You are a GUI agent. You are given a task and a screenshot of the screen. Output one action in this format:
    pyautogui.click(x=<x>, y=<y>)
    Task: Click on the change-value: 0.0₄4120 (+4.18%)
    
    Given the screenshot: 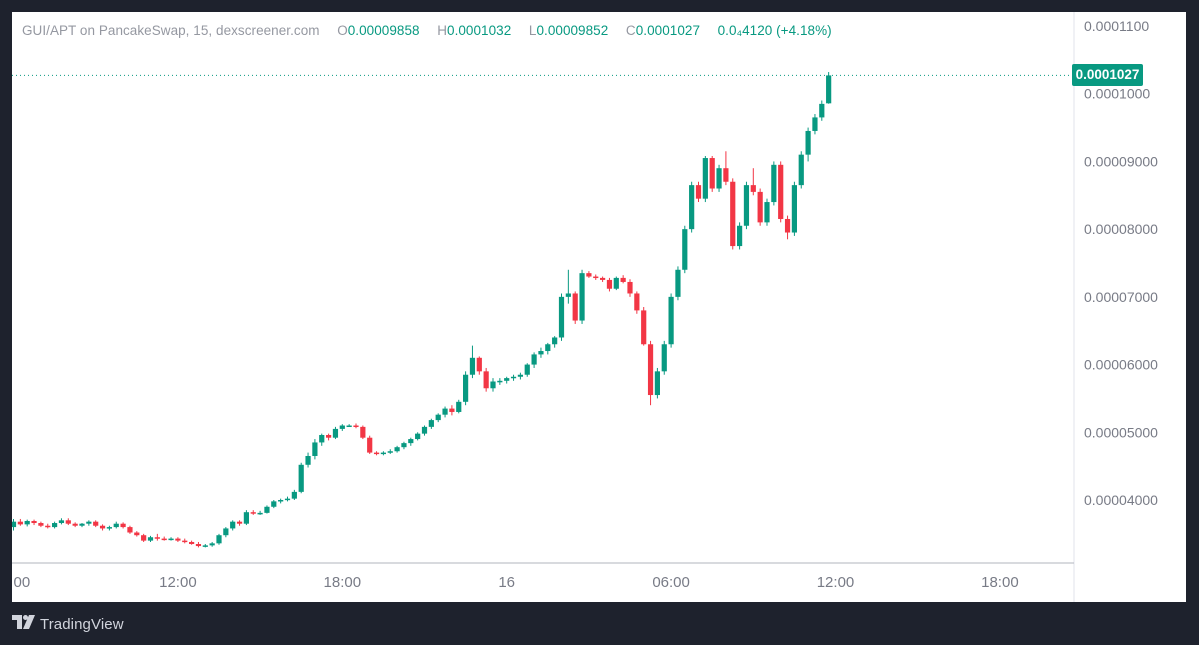 What is the action you would take?
    pyautogui.click(x=774, y=30)
    